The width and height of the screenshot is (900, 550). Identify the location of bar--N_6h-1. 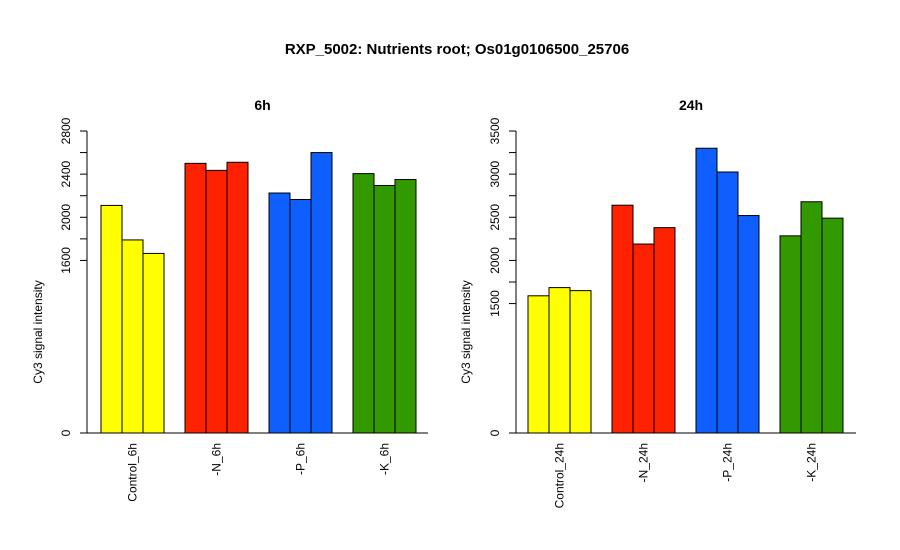
(195, 298).